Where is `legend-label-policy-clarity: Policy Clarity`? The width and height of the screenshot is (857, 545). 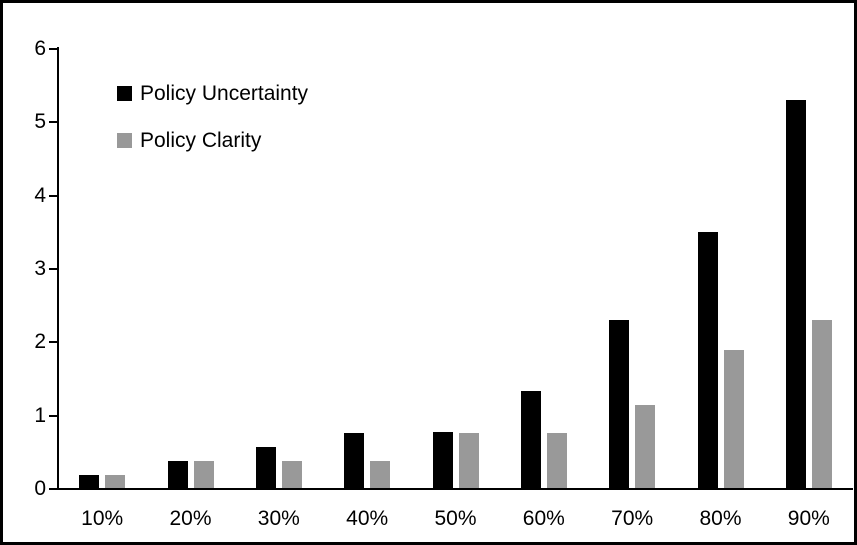 legend-label-policy-clarity: Policy Clarity is located at coordinates (201, 140).